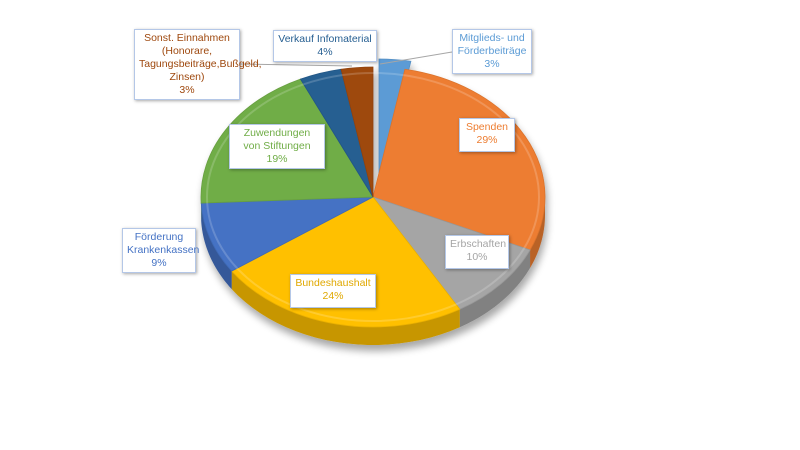  What do you see at coordinates (487, 127) in the screenshot?
I see `data-label-name: Spenden` at bounding box center [487, 127].